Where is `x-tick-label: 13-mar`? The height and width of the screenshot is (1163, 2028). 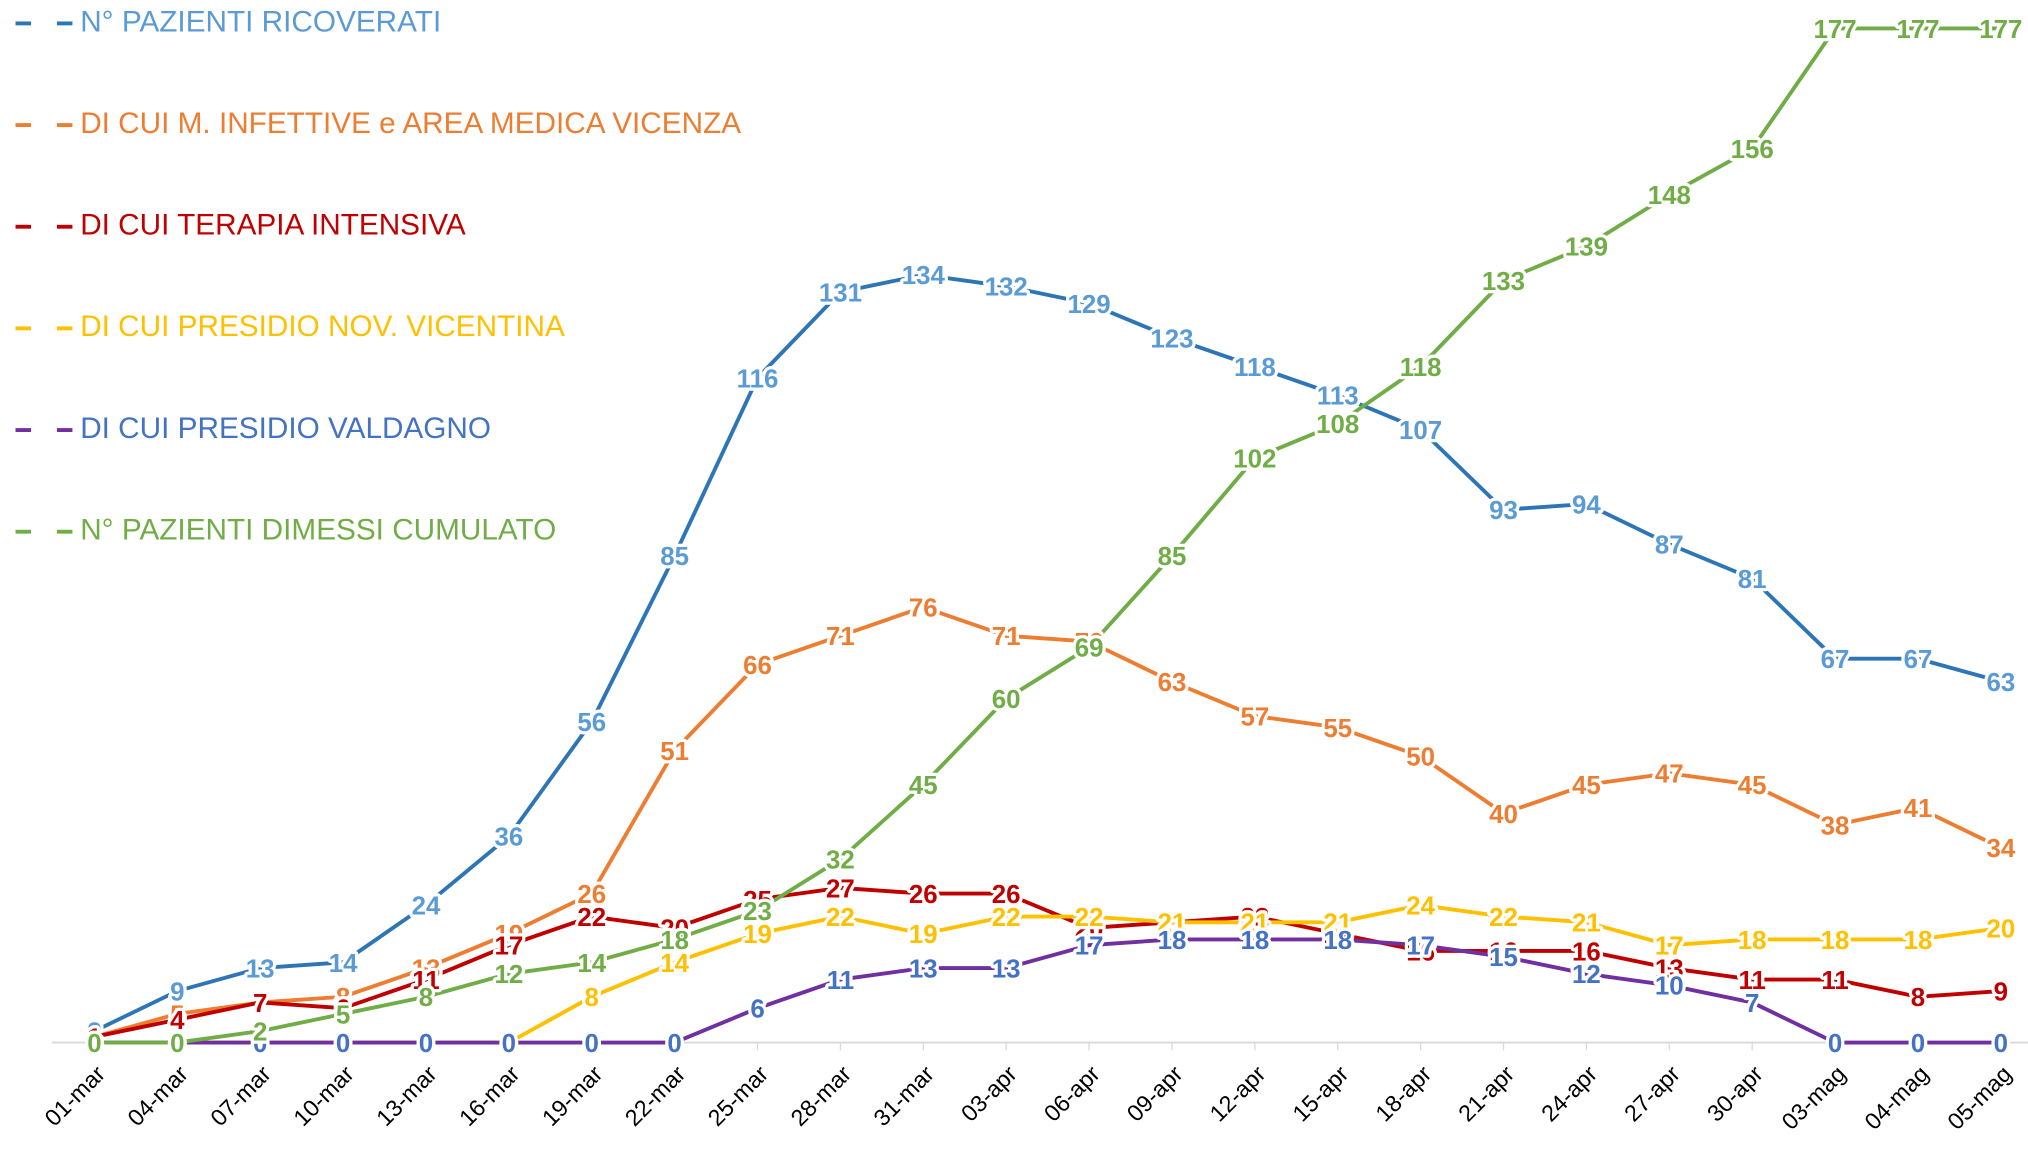 x-tick-label: 13-mar is located at coordinates (406, 1095).